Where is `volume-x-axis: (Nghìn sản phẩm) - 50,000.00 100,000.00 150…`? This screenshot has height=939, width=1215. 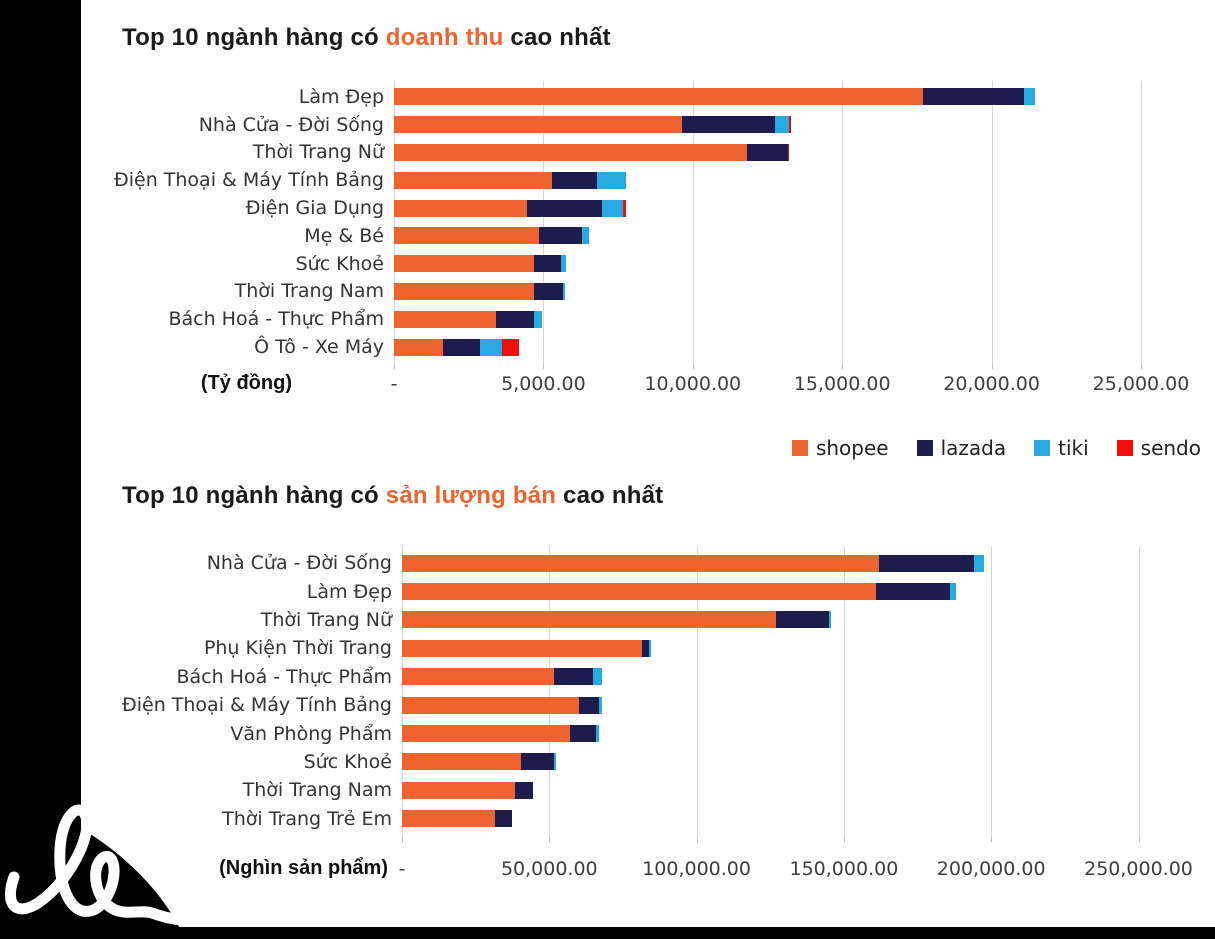 volume-x-axis: (Nghìn sản phẩm) - 50,000.00 100,000.00 150… is located at coordinates (607, 870).